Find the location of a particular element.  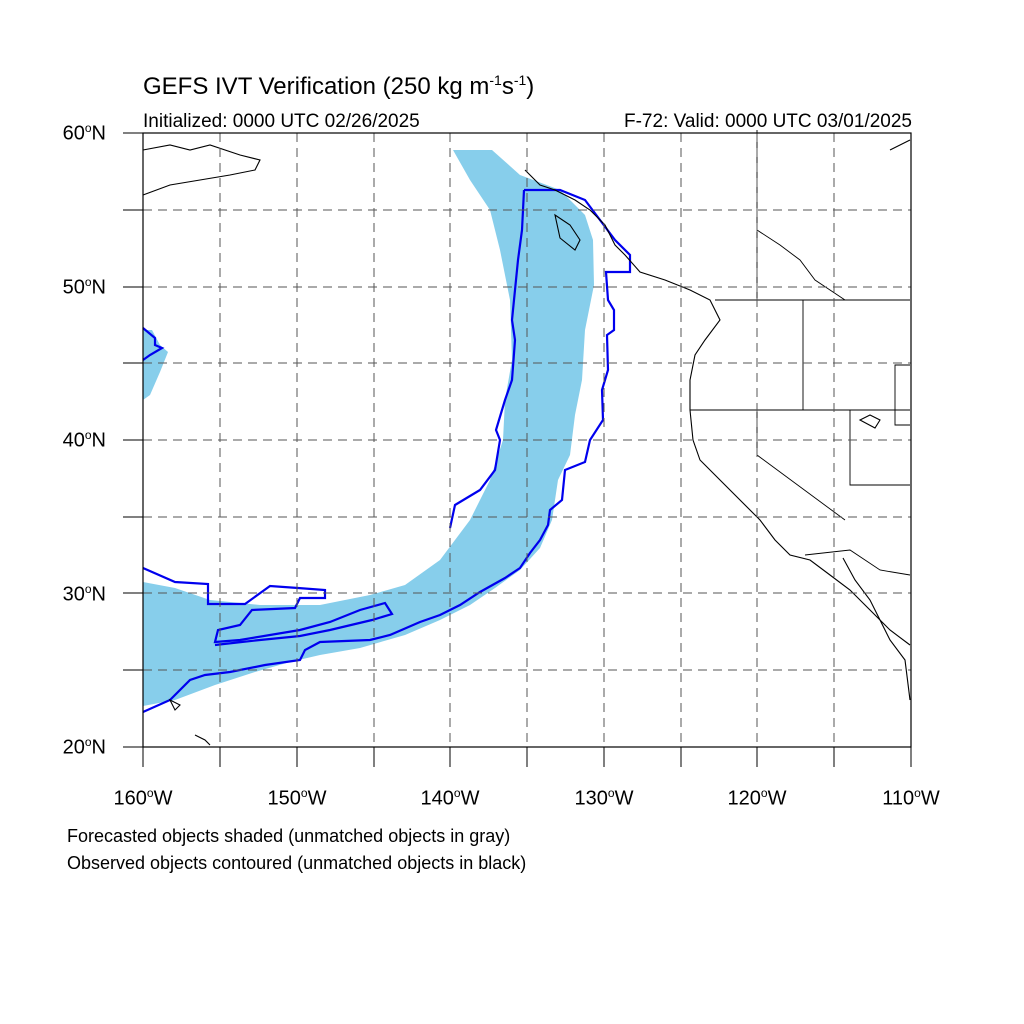

political-borders is located at coordinates (800, 353).